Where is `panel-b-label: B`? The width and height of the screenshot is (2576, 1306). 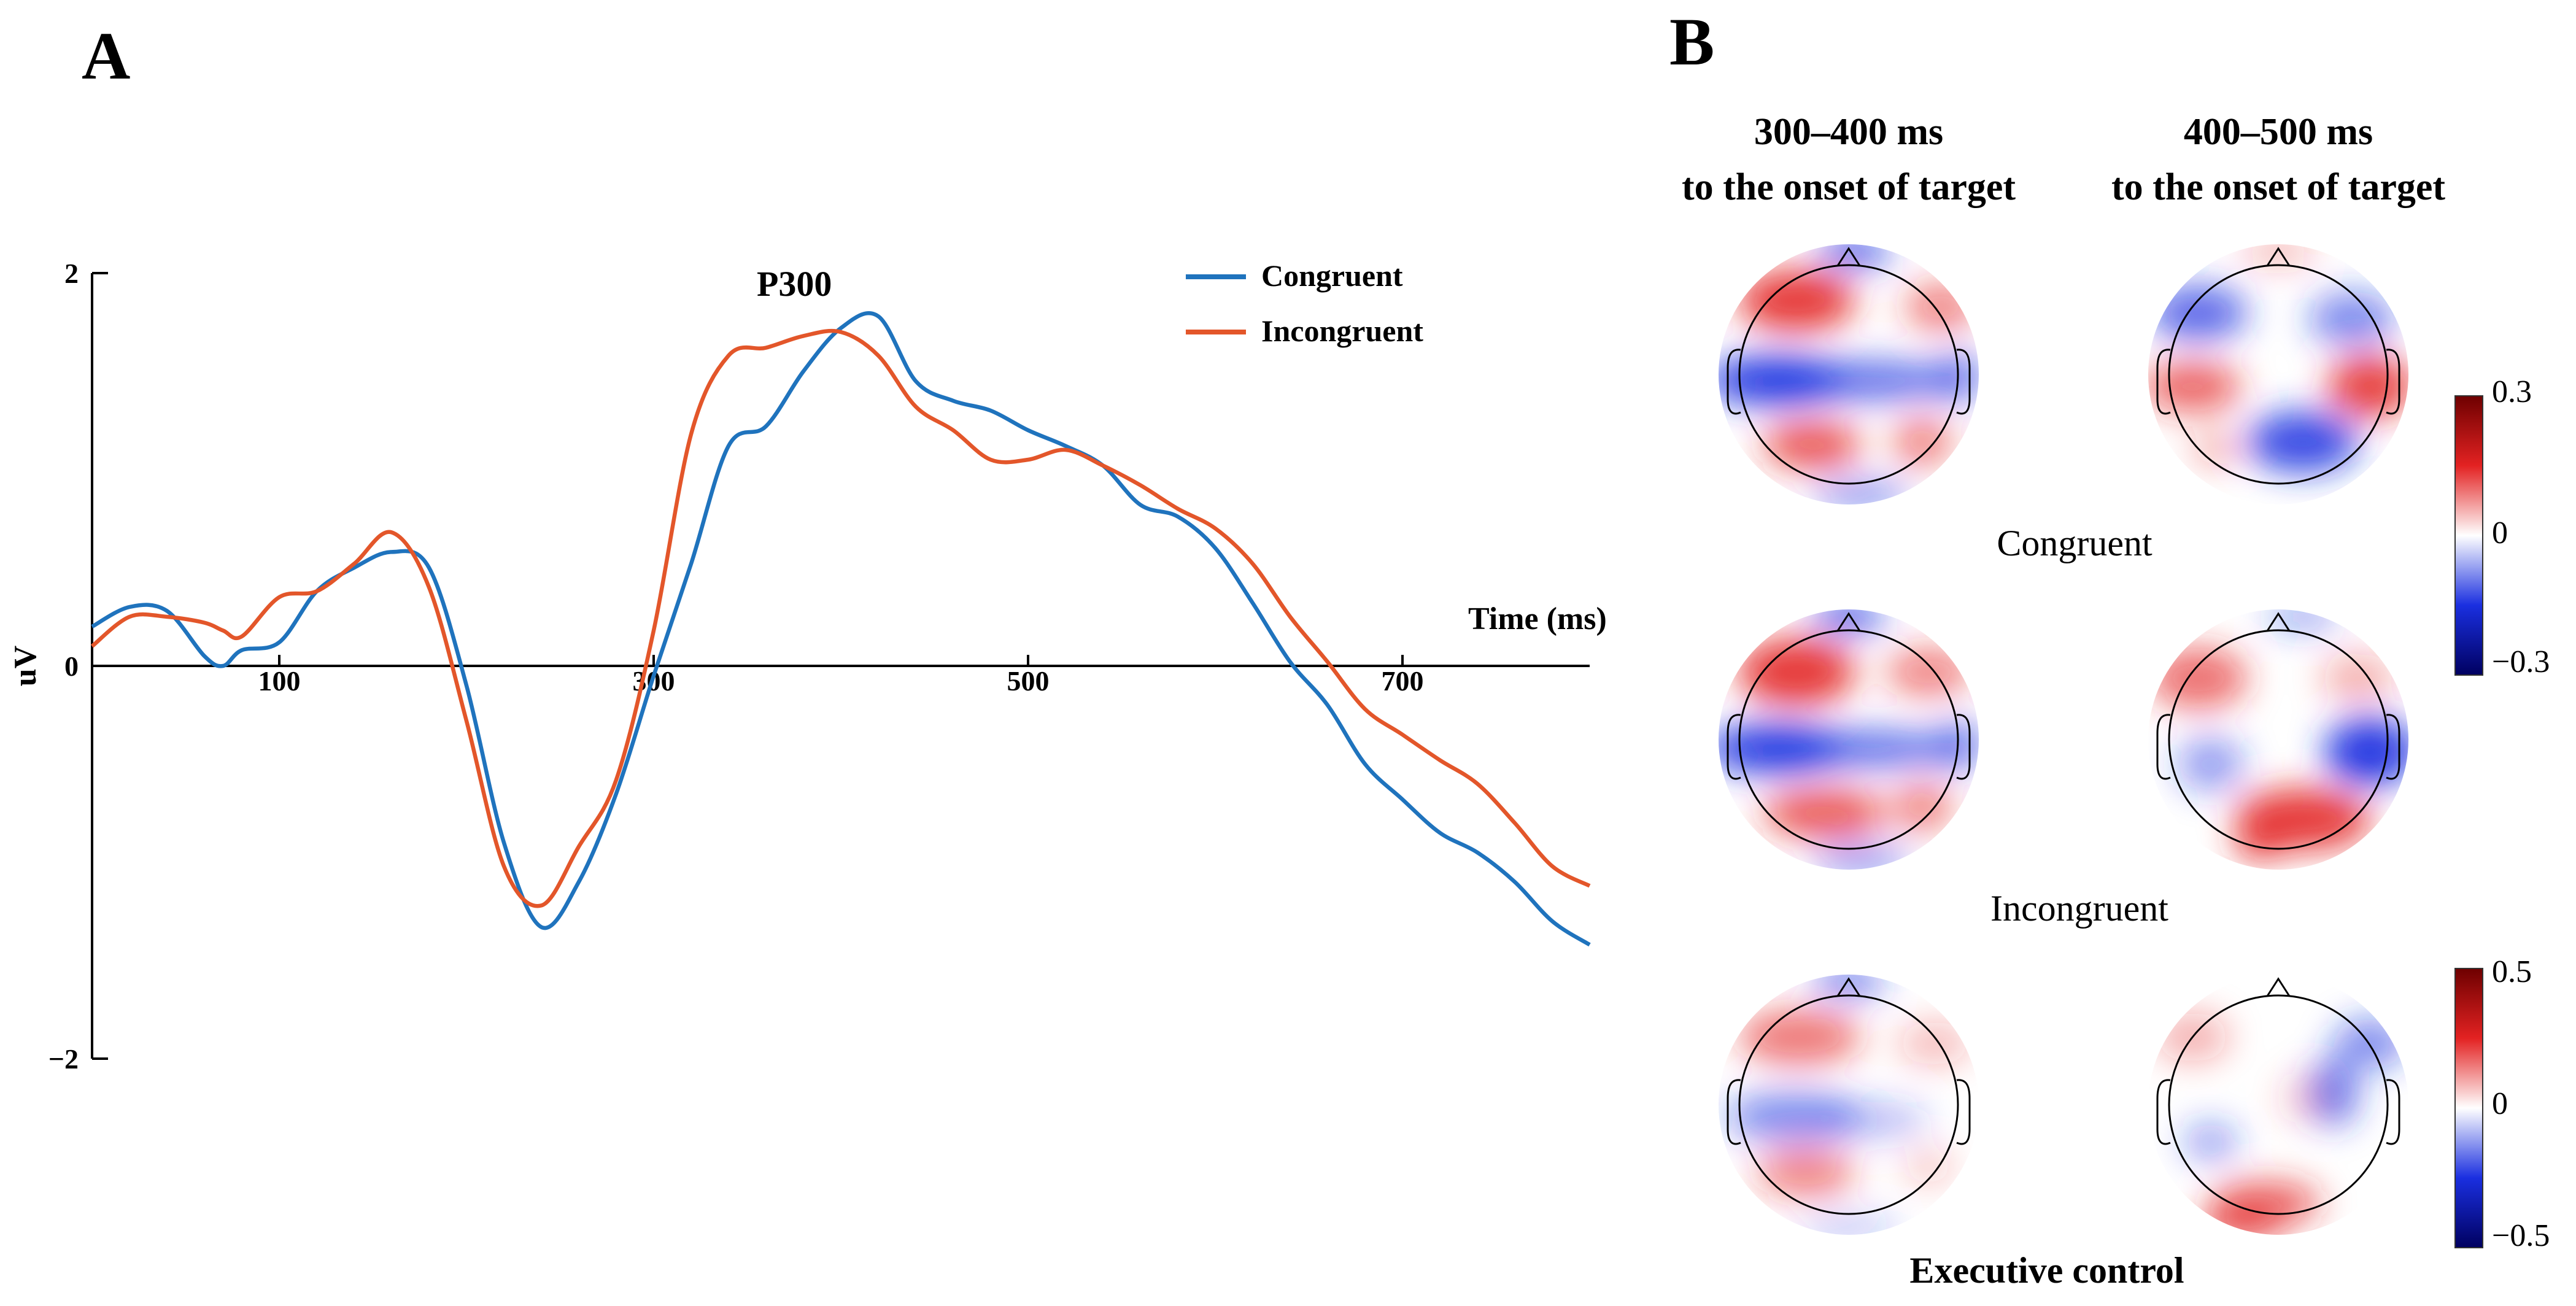
panel-b-label: B is located at coordinates (1691, 41).